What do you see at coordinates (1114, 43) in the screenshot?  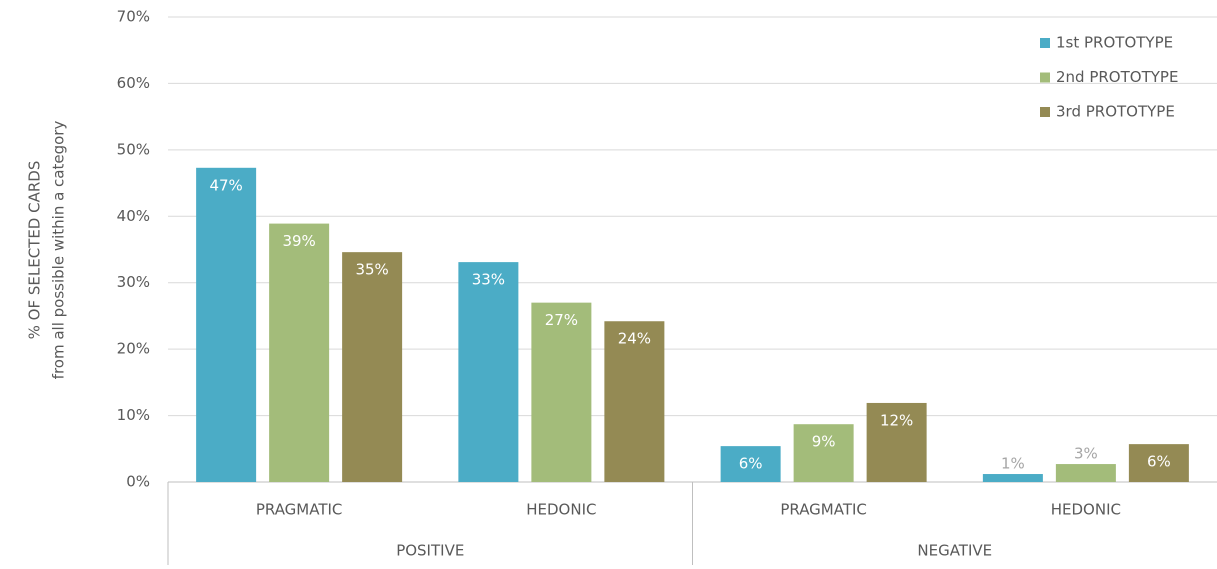 I see `legend-label: 1st PROTOTYPE` at bounding box center [1114, 43].